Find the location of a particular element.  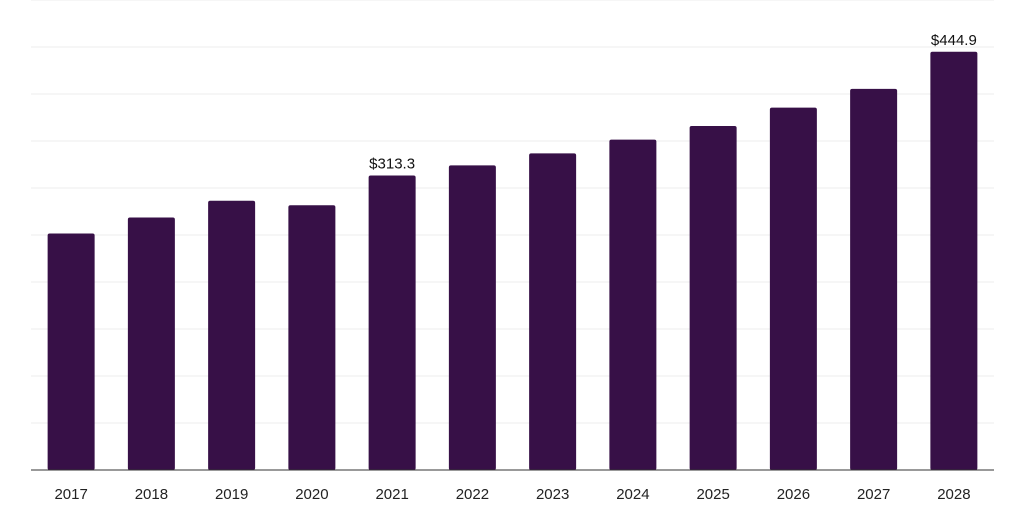

data-label: $444.9 is located at coordinates (954, 40).